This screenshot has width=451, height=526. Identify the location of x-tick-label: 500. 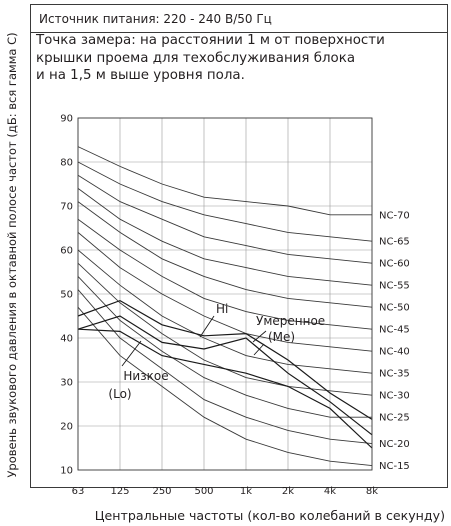
(203, 491).